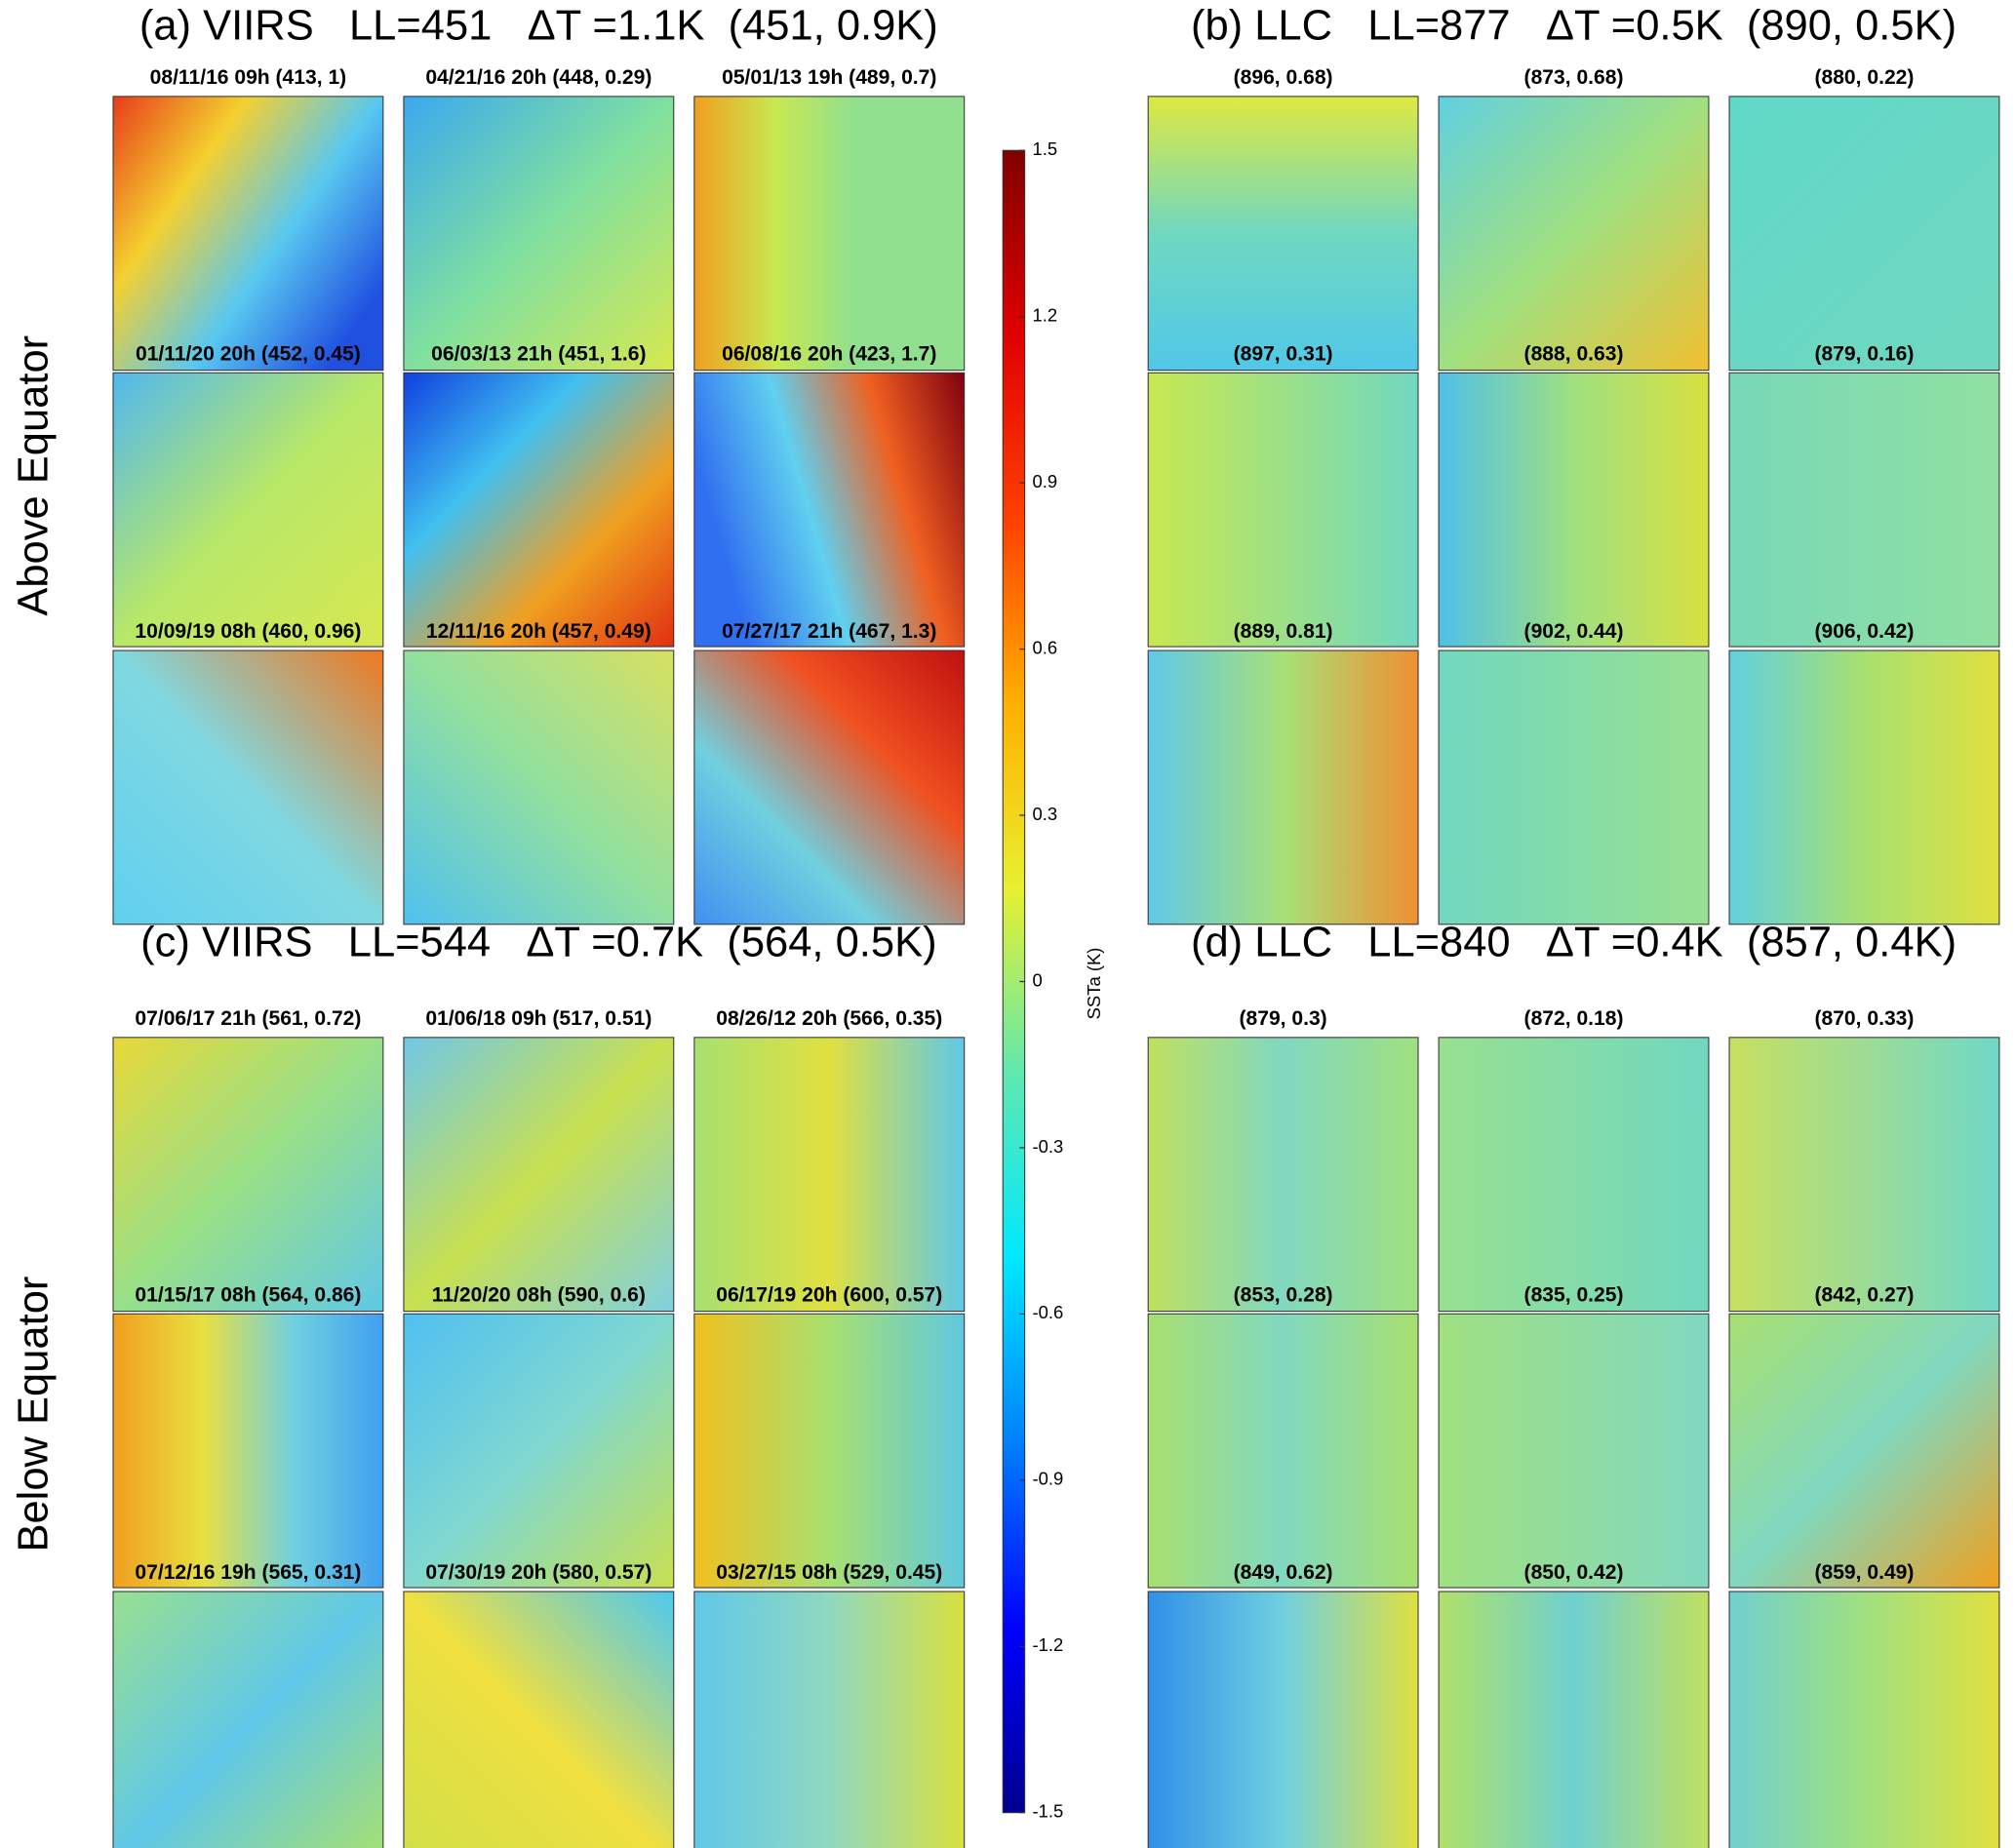 The width and height of the screenshot is (2016, 1848). Describe the element at coordinates (1038, 979) in the screenshot. I see `colorbar-tick-label: 0` at that location.